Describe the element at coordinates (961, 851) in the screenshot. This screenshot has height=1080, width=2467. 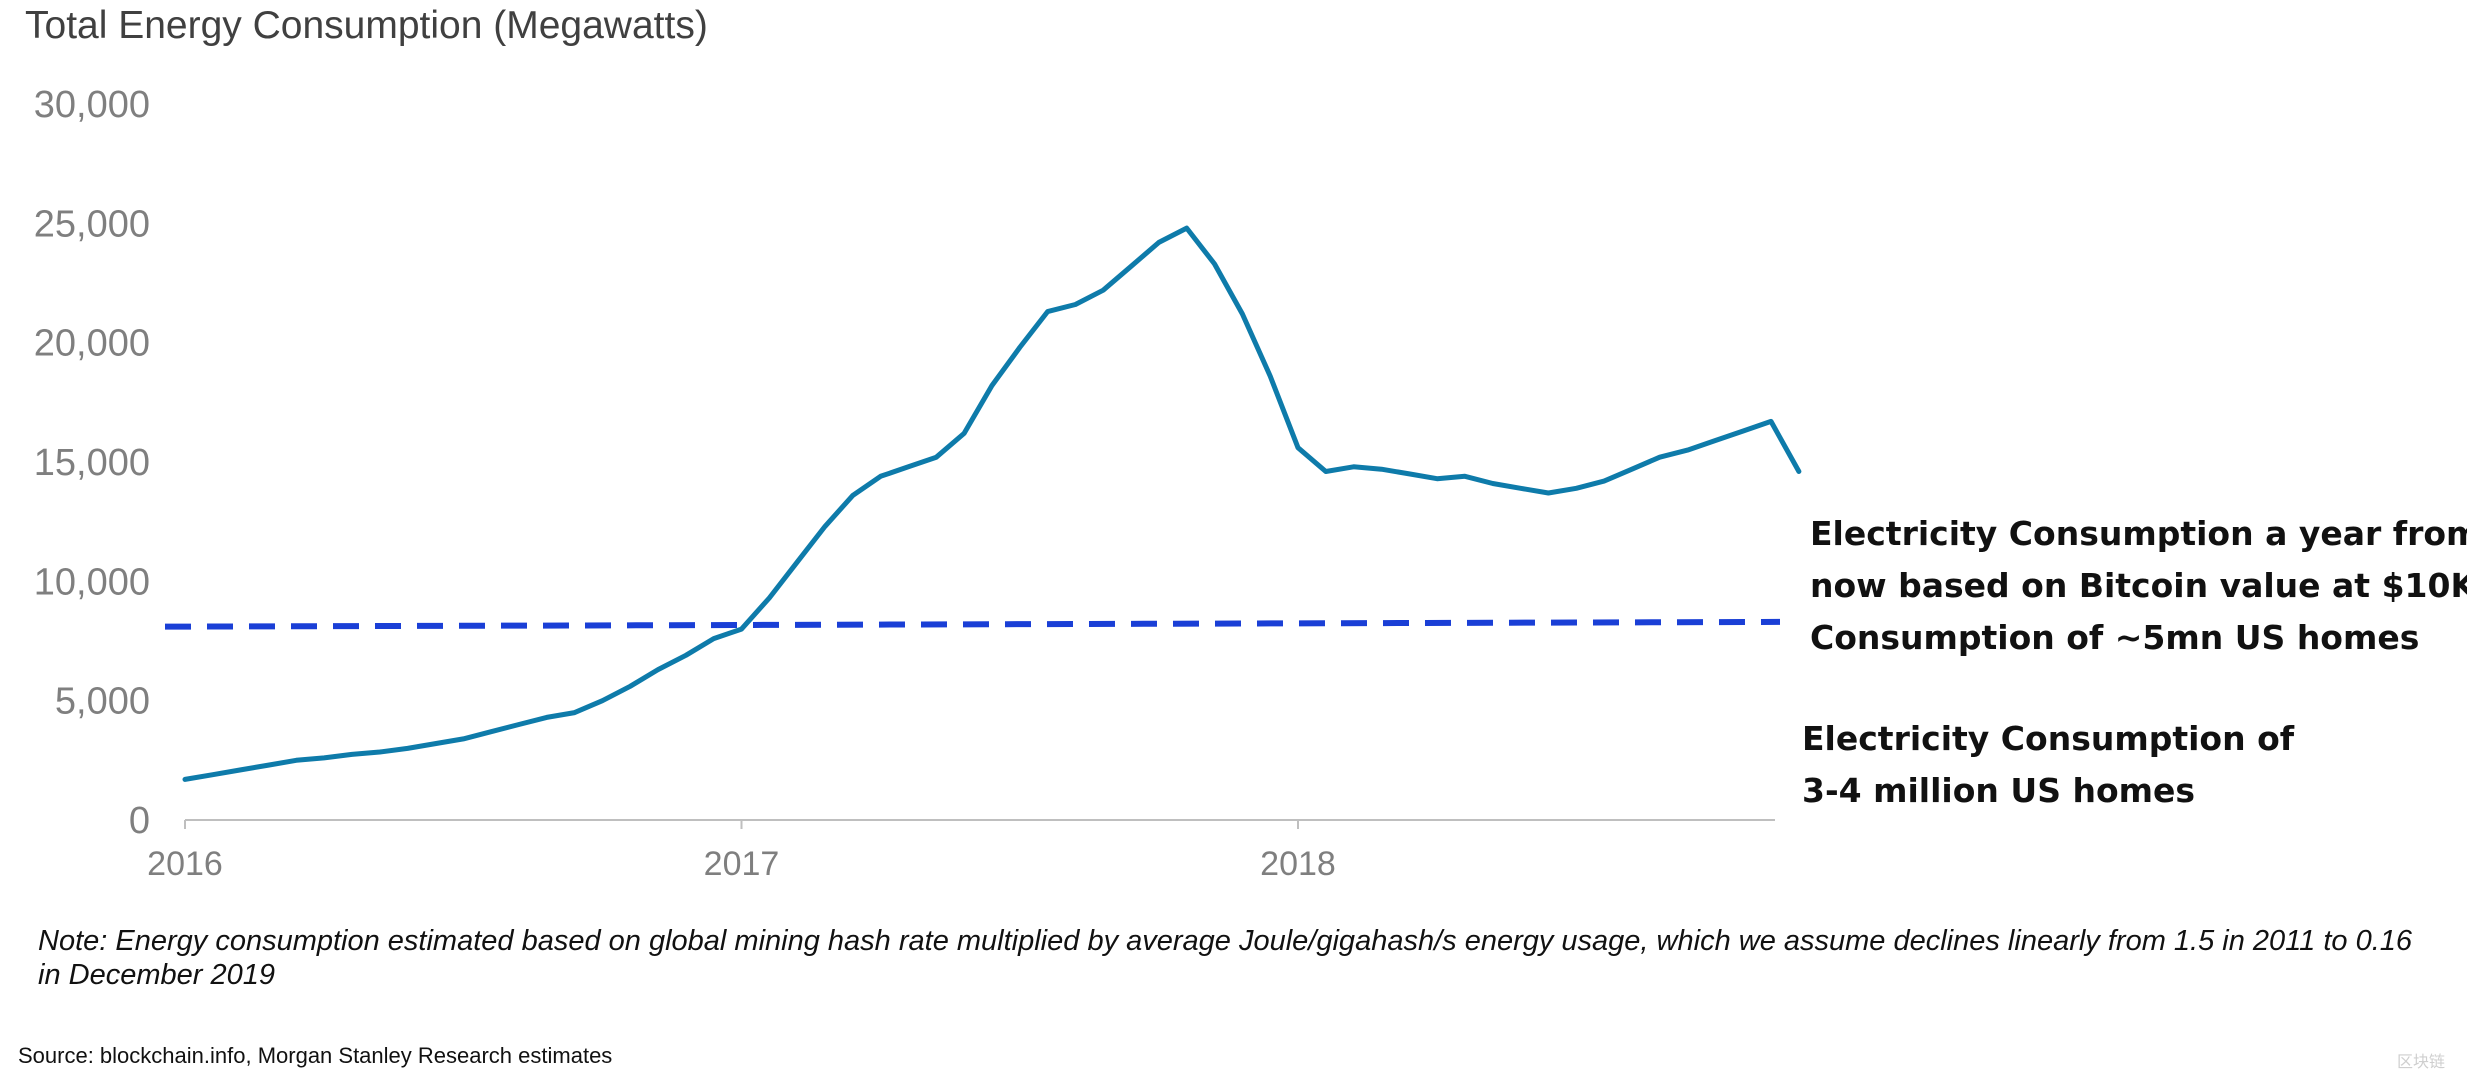
I see `x-axis: 2016 2017 2018` at that location.